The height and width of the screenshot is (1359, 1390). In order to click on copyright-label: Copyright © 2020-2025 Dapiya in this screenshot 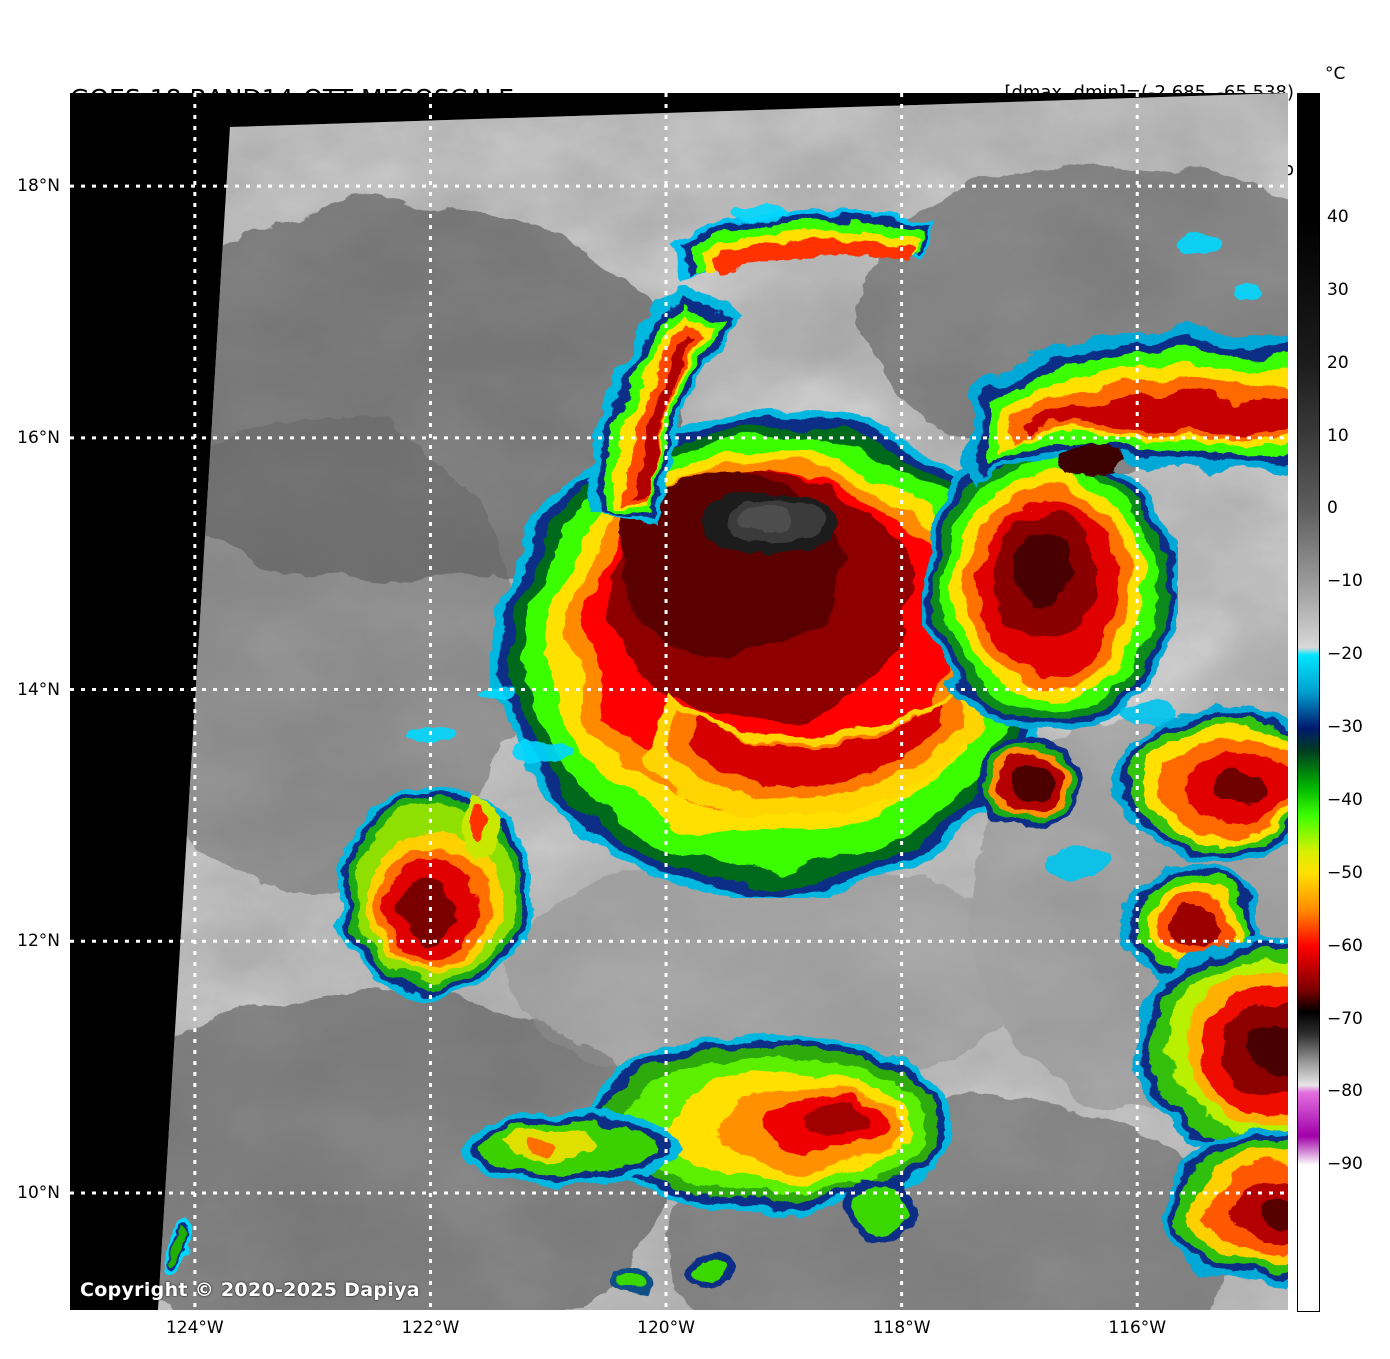, I will do `click(250, 1290)`.